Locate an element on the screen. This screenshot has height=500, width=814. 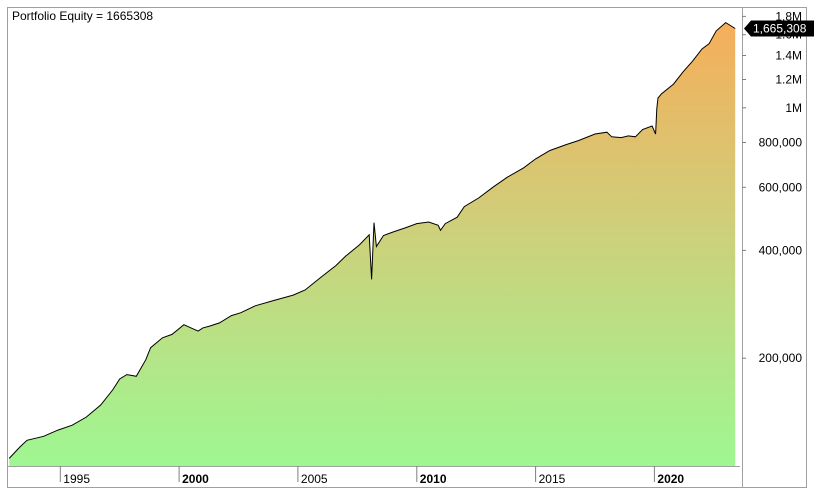
last-value-label: 1,665,308 is located at coordinates (780, 29).